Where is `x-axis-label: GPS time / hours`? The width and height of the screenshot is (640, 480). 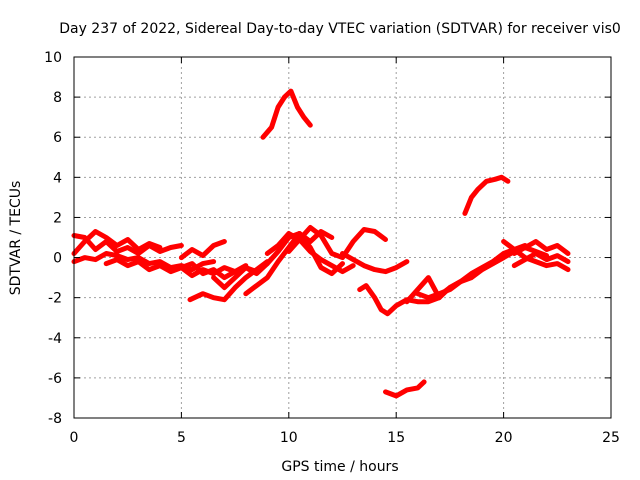 x-axis-label: GPS time / hours is located at coordinates (339, 467).